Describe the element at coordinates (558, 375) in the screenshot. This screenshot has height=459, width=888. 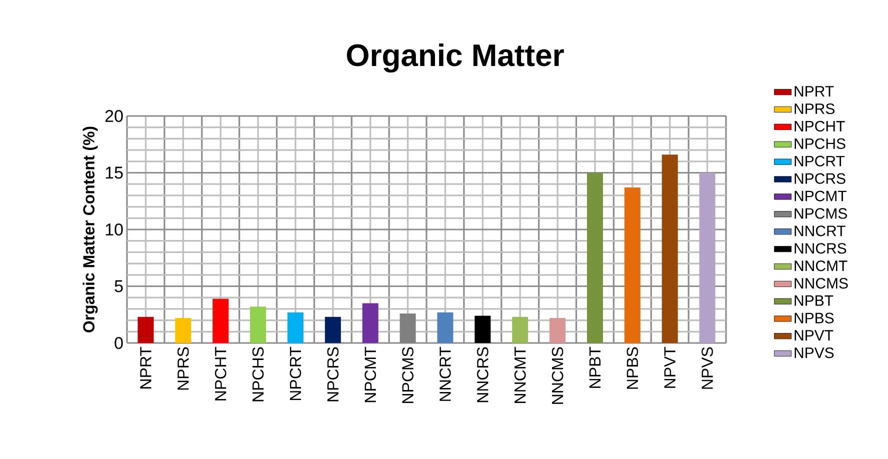
I see `x-tick-label: NNCMS` at that location.